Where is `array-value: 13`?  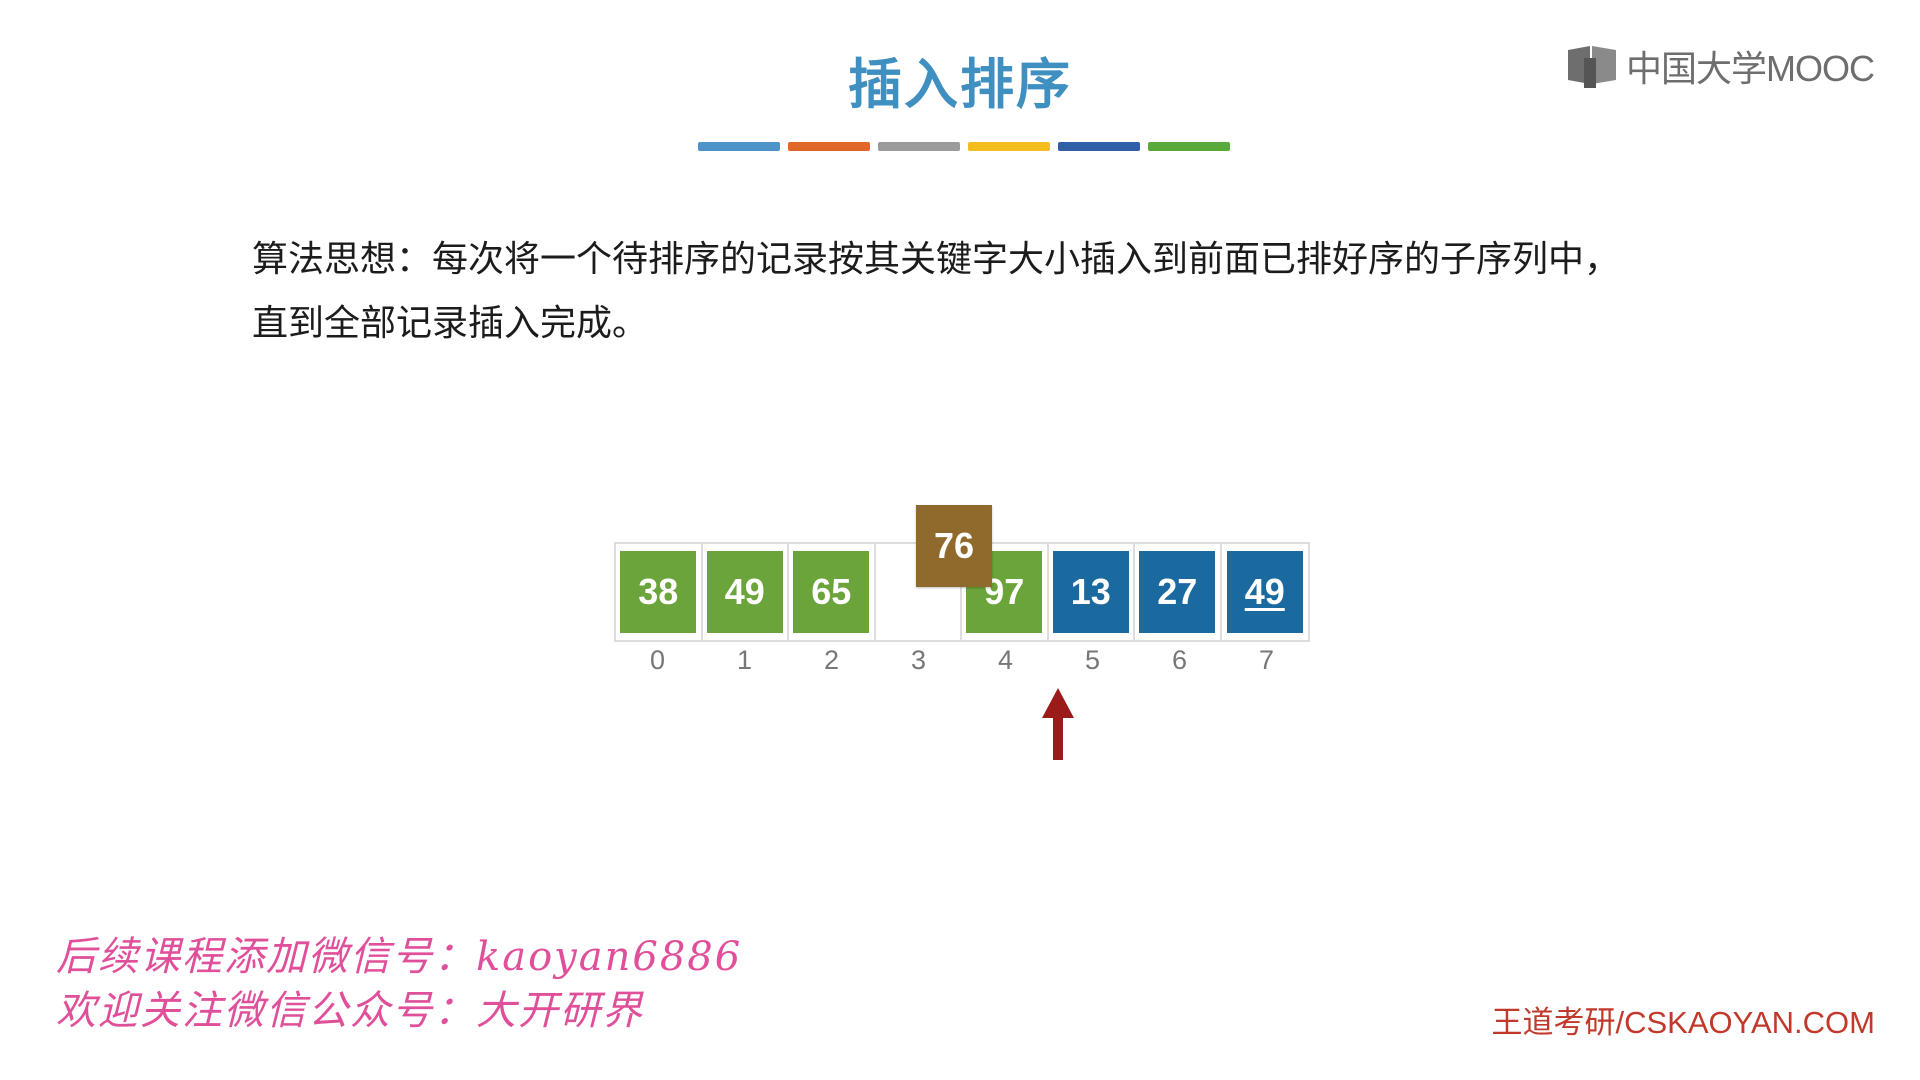 array-value: 13 is located at coordinates (1090, 592).